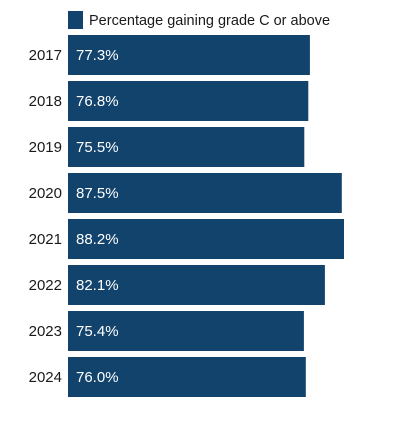 The width and height of the screenshot is (416, 421). What do you see at coordinates (45, 285) in the screenshot?
I see `category-label-2022: 2022` at bounding box center [45, 285].